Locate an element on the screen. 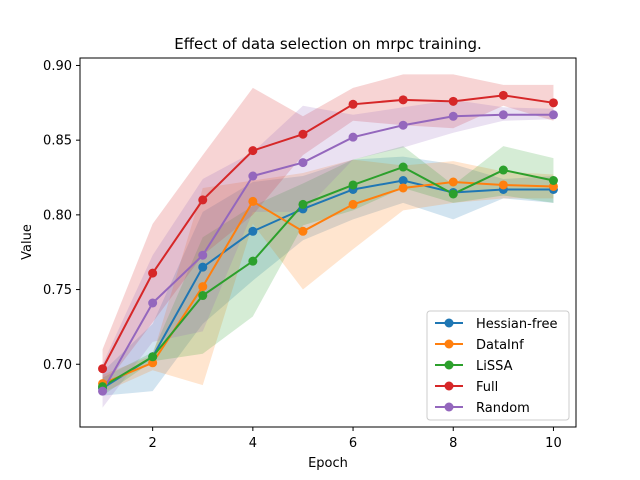  x-tick-label-4: 10 is located at coordinates (553, 443).